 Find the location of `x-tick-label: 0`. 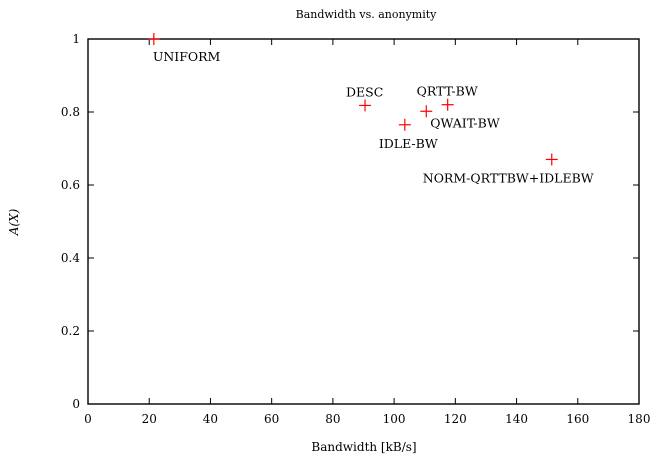

x-tick-label: 0 is located at coordinates (88, 419).